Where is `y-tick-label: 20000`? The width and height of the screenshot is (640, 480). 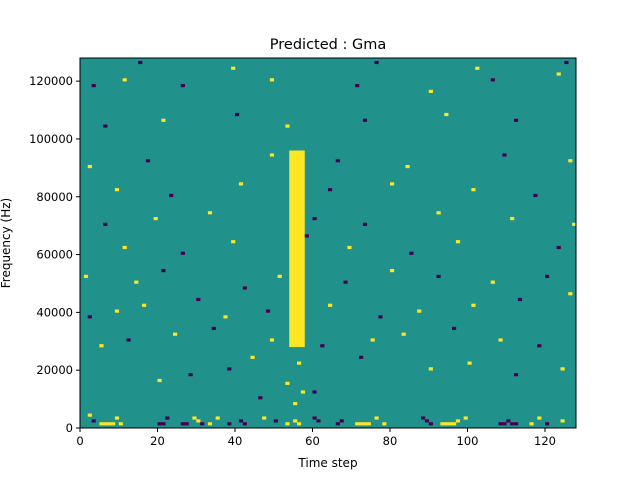
y-tick-label: 20000 is located at coordinates (54, 370).